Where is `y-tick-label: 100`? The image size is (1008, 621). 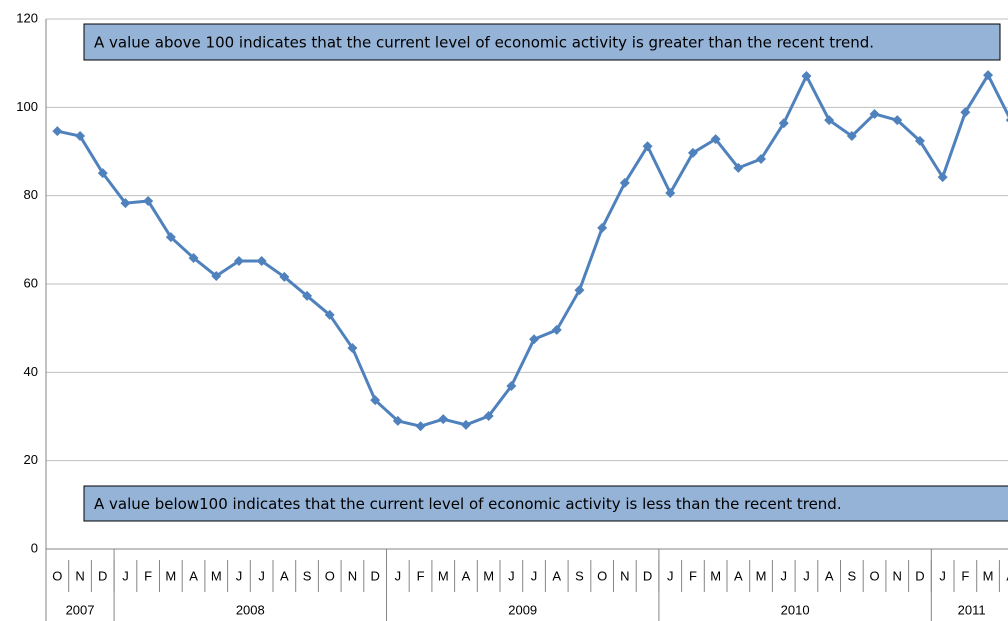 y-tick-label: 100 is located at coordinates (27, 106).